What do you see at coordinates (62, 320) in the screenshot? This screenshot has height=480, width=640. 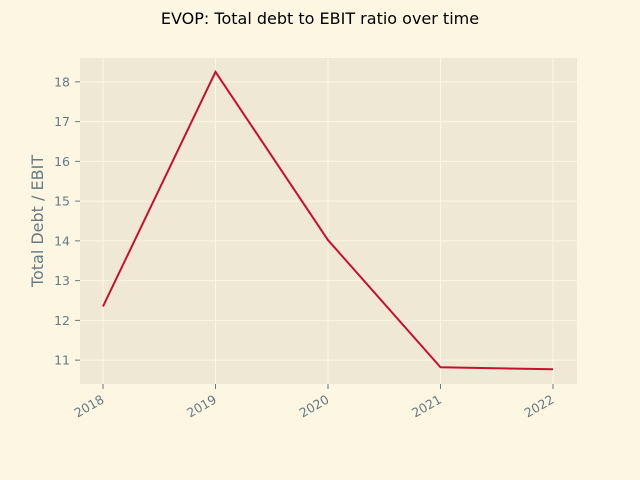 I see `y-tick-label: 12` at bounding box center [62, 320].